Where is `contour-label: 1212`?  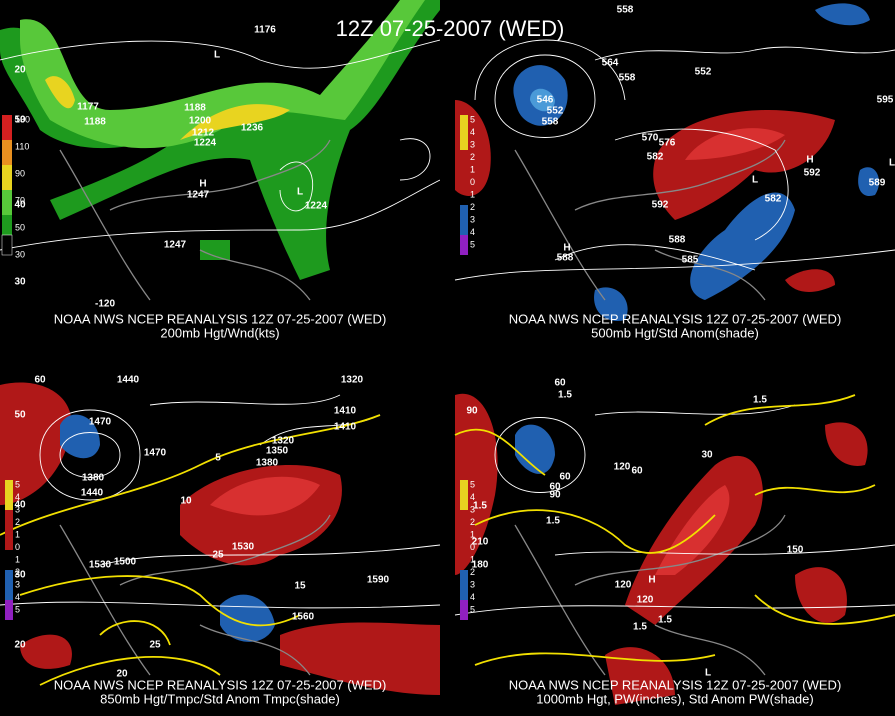 contour-label: 1212 is located at coordinates (203, 133).